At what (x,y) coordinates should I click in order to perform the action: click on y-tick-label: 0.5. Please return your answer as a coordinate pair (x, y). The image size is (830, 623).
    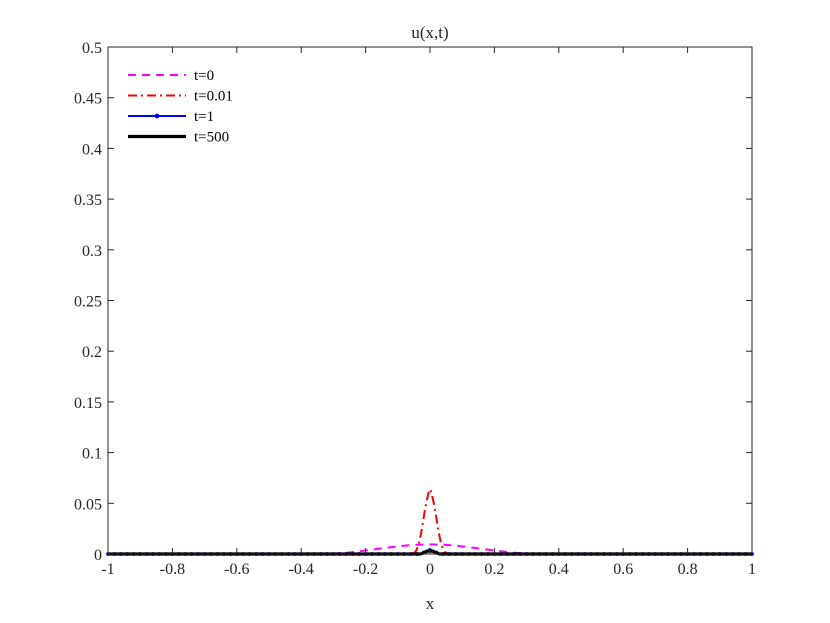
    Looking at the image, I should click on (92, 48).